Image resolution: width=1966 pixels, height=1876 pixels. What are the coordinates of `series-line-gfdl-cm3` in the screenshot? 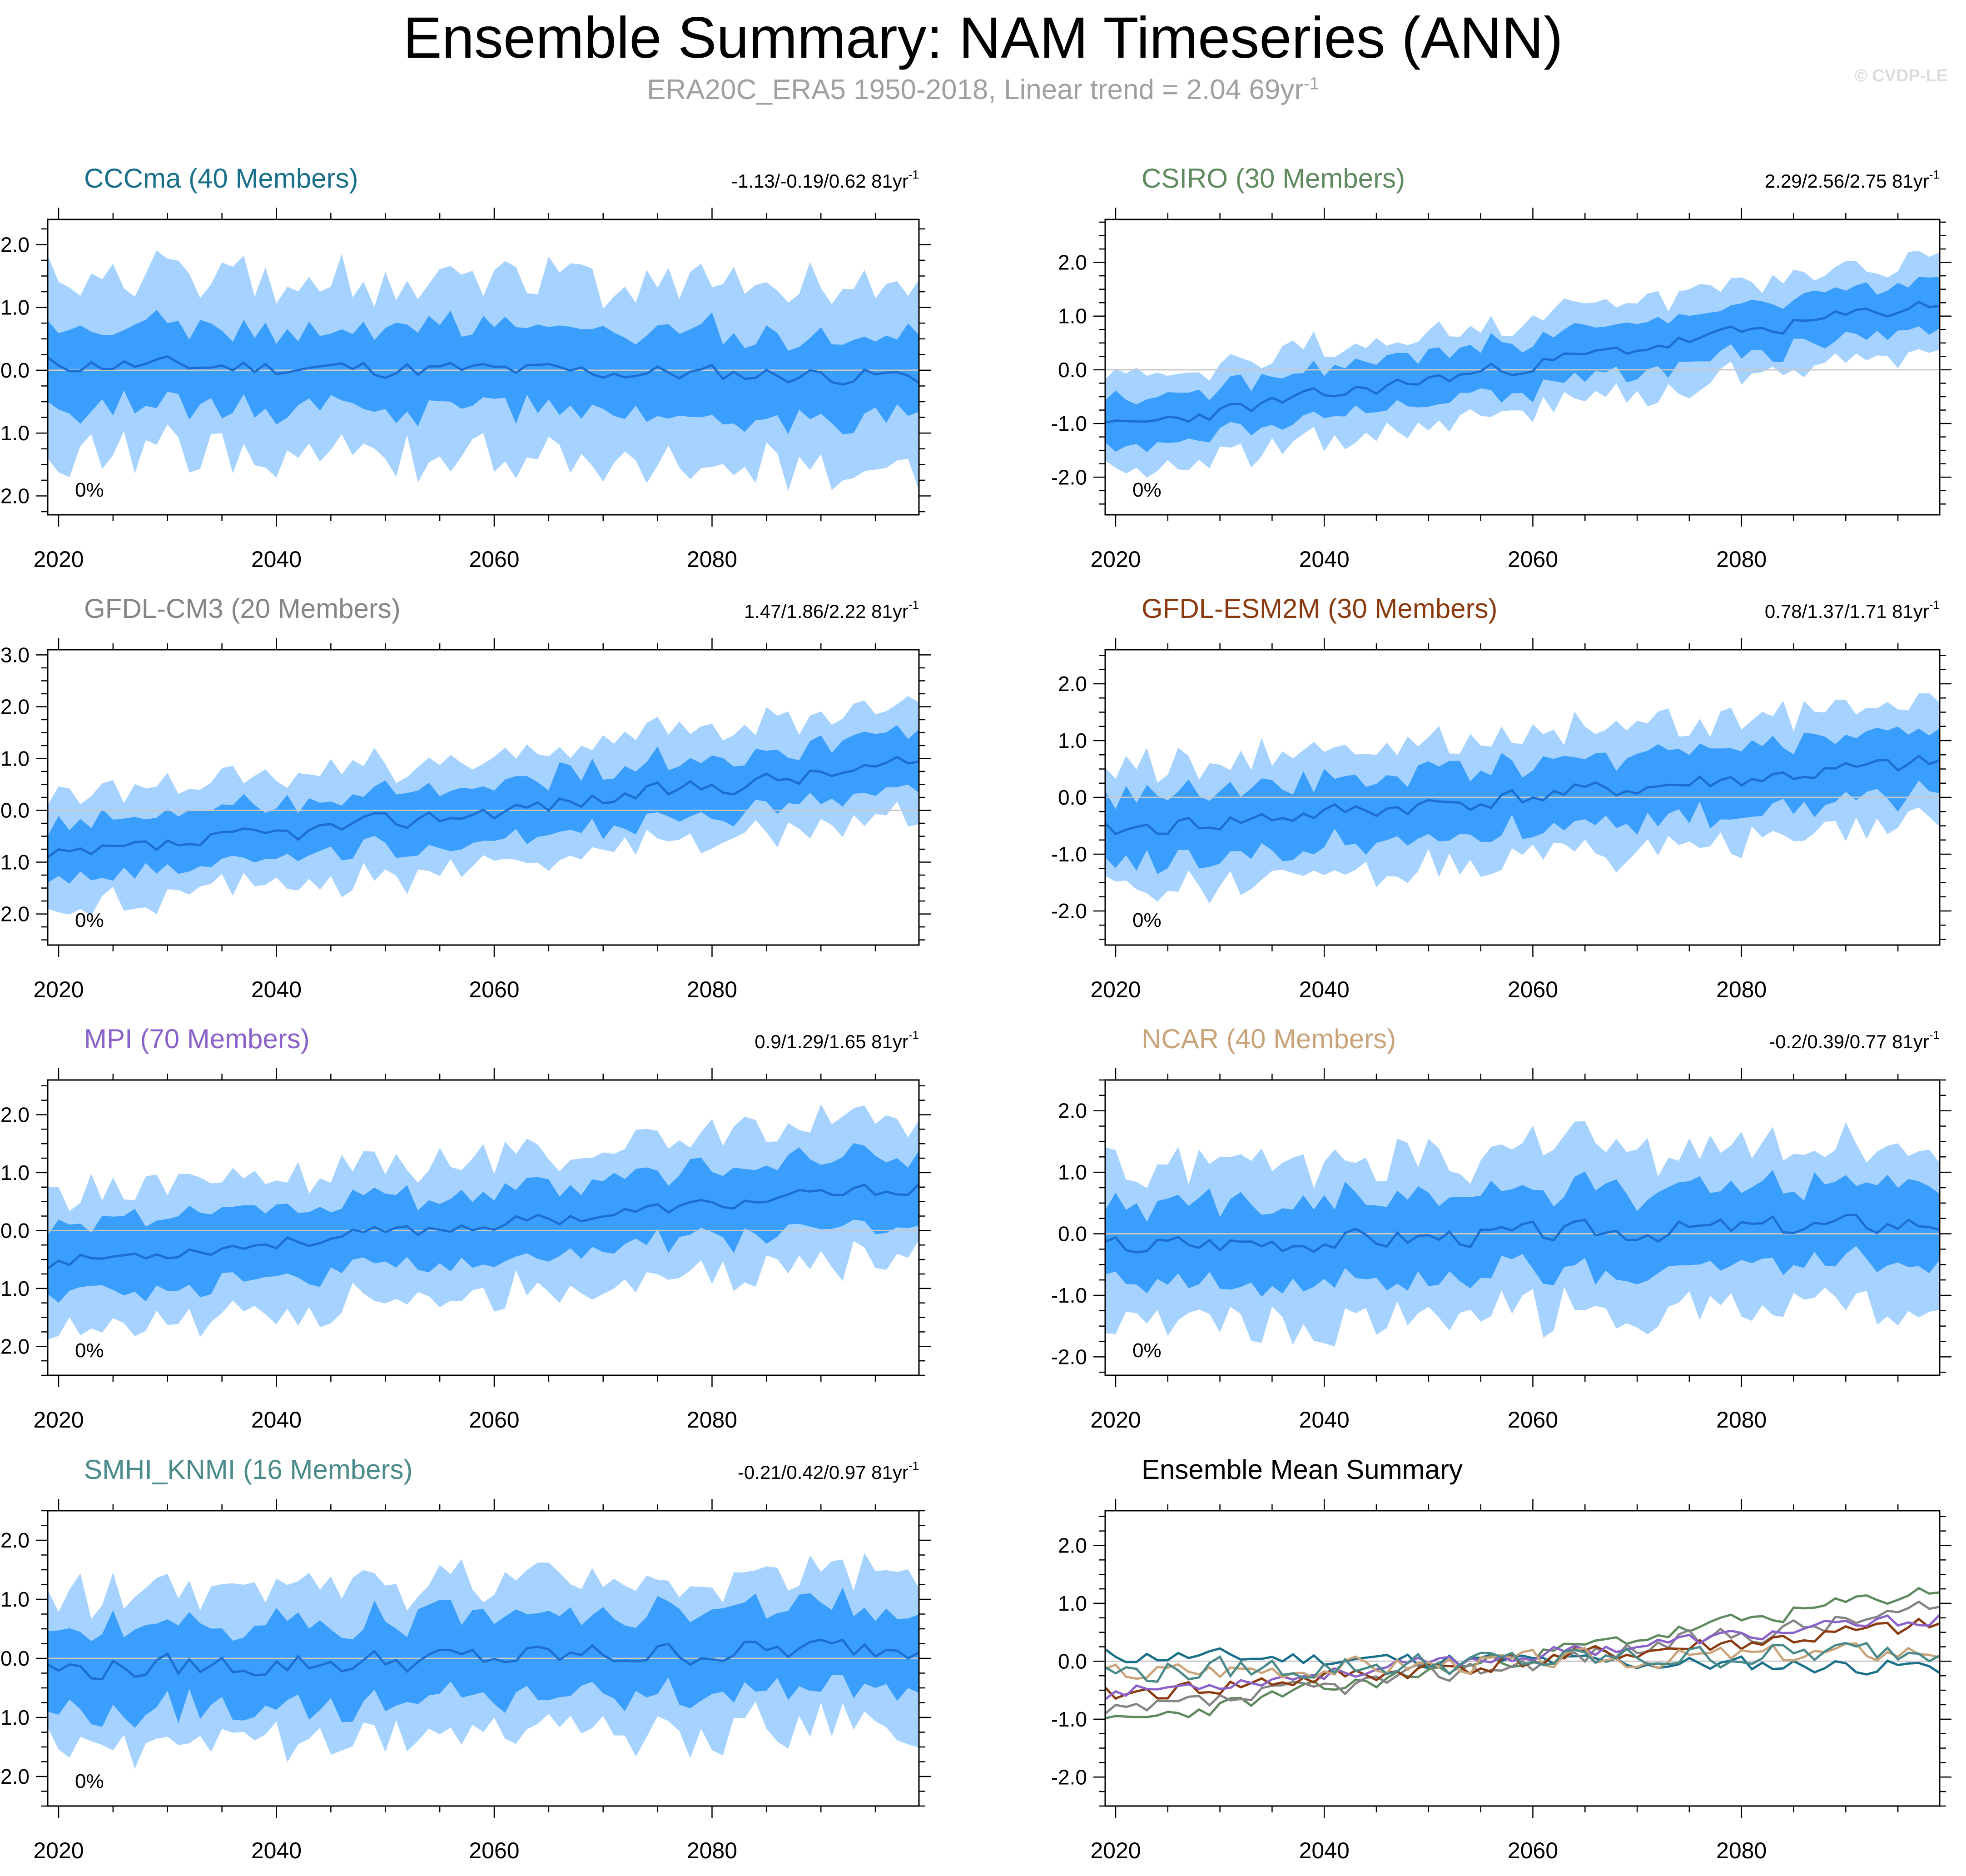 It's located at (1522, 1657).